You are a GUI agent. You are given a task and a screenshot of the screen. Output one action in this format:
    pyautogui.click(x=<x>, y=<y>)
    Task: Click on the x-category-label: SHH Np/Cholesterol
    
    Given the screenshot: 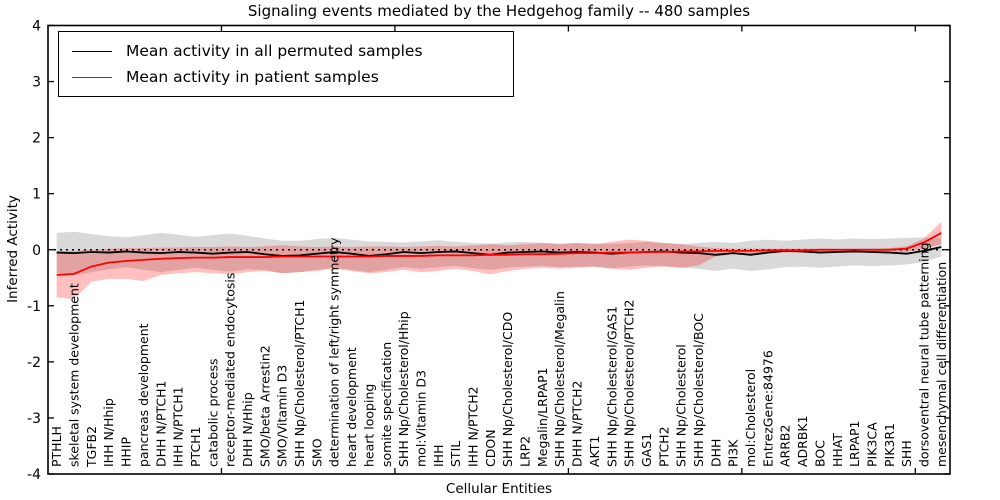 What is the action you would take?
    pyautogui.click(x=681, y=405)
    